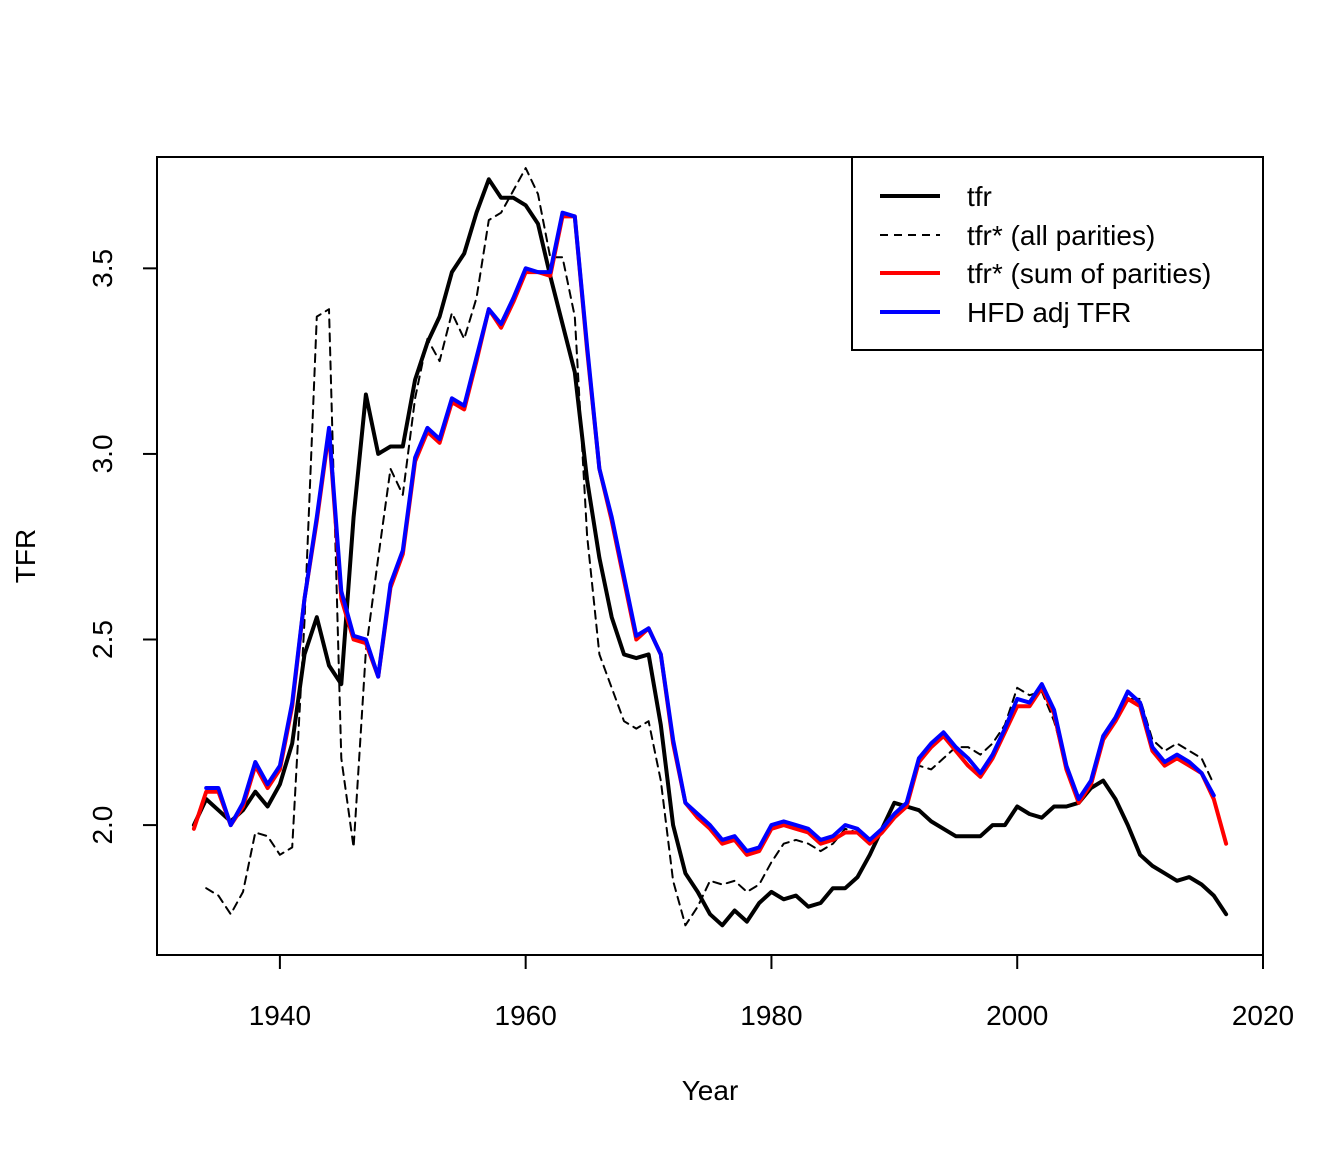  What do you see at coordinates (1263, 1015) in the screenshot?
I see `x-tick-label: 2020` at bounding box center [1263, 1015].